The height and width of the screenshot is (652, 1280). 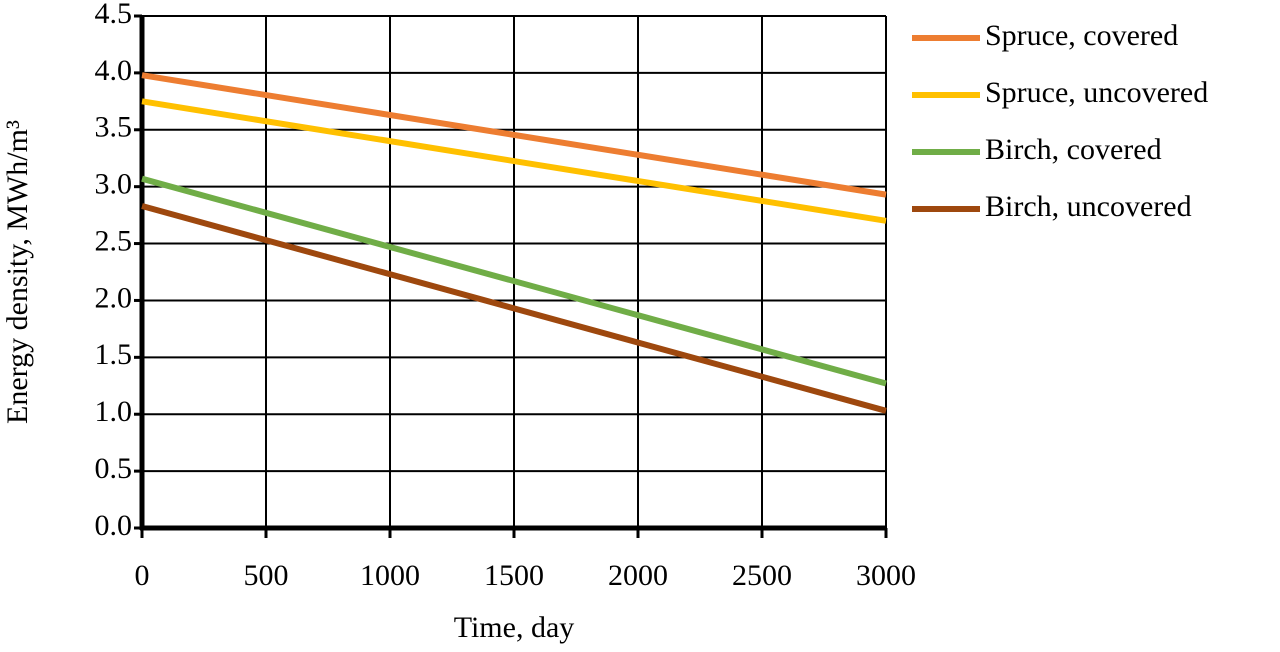 What do you see at coordinates (762, 575) in the screenshot?
I see `x-tick-label: 2500` at bounding box center [762, 575].